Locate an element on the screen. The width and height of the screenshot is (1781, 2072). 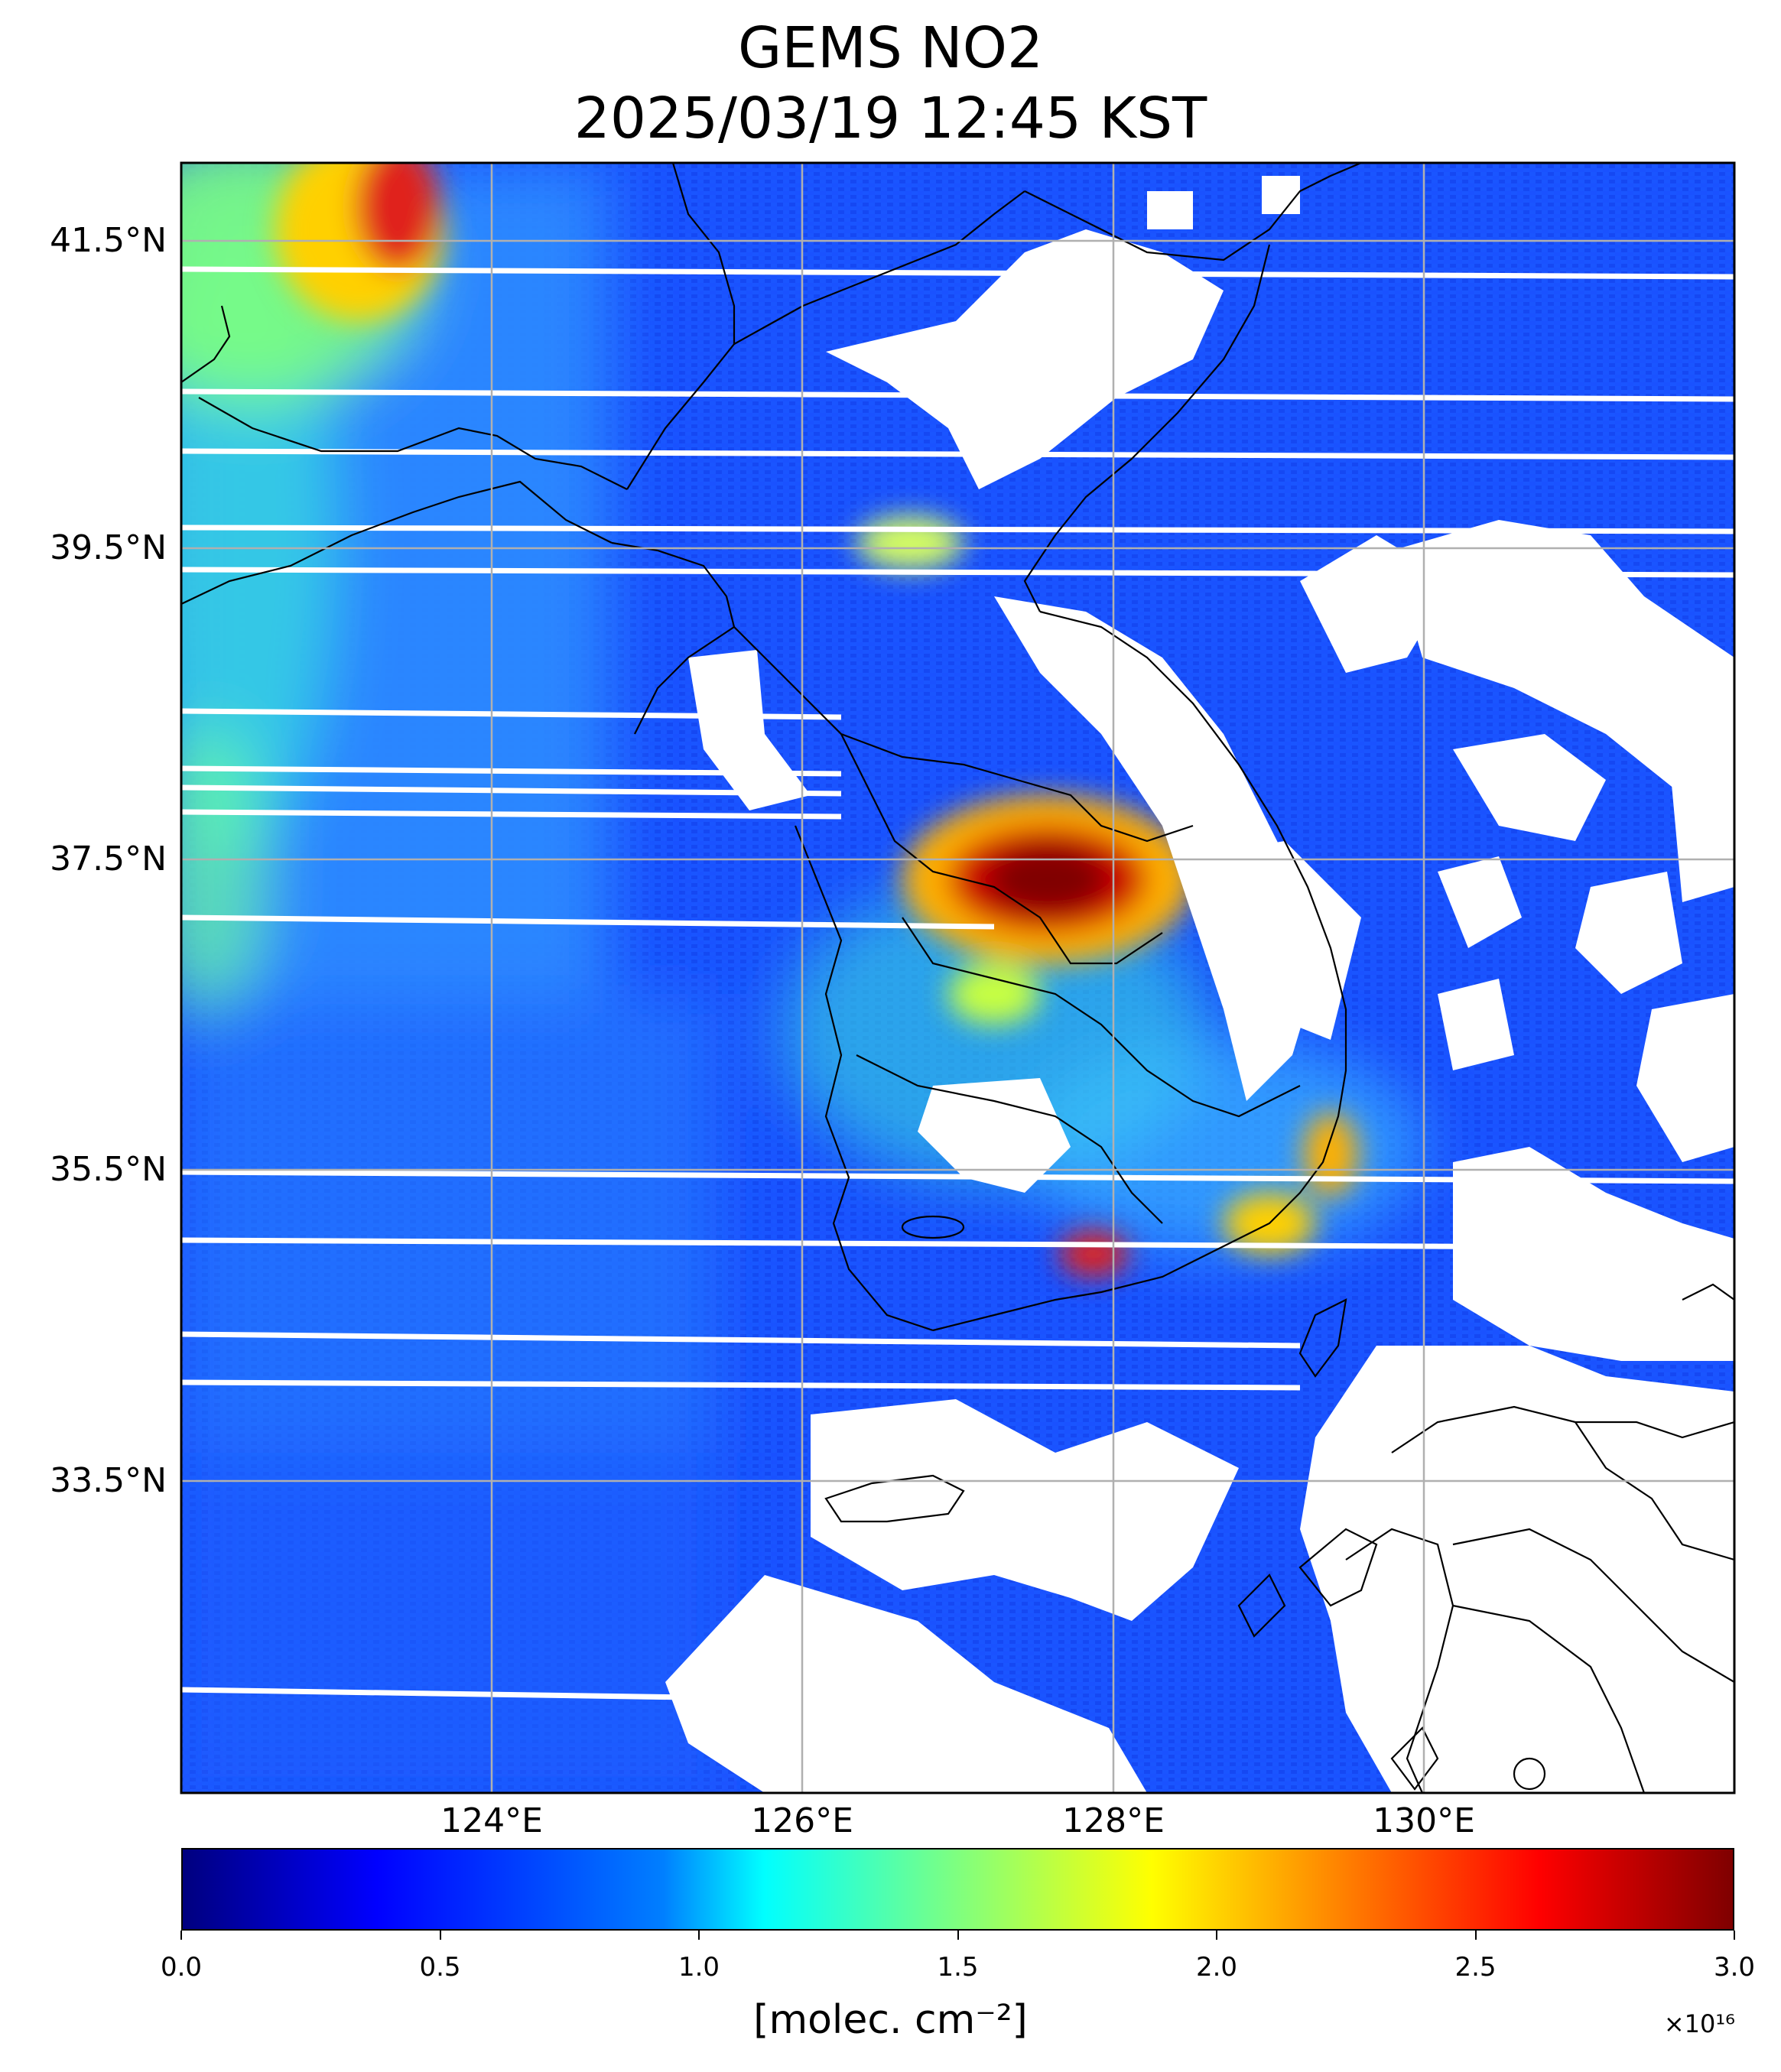
colorbar-tick-label: 0.0 is located at coordinates (181, 1968).